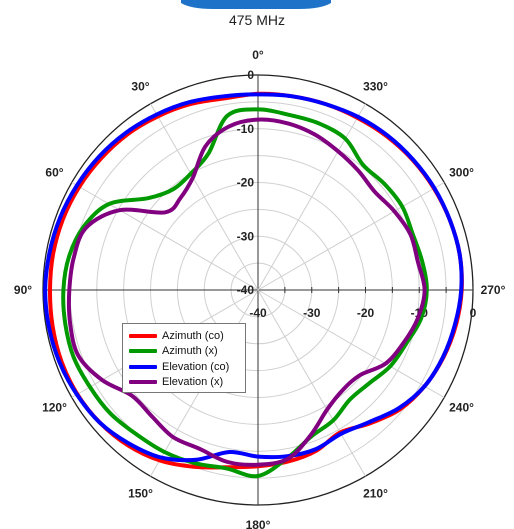 The height and width of the screenshot is (529, 514). Describe the element at coordinates (258, 523) in the screenshot. I see `angle-tick-label: 180°` at that location.